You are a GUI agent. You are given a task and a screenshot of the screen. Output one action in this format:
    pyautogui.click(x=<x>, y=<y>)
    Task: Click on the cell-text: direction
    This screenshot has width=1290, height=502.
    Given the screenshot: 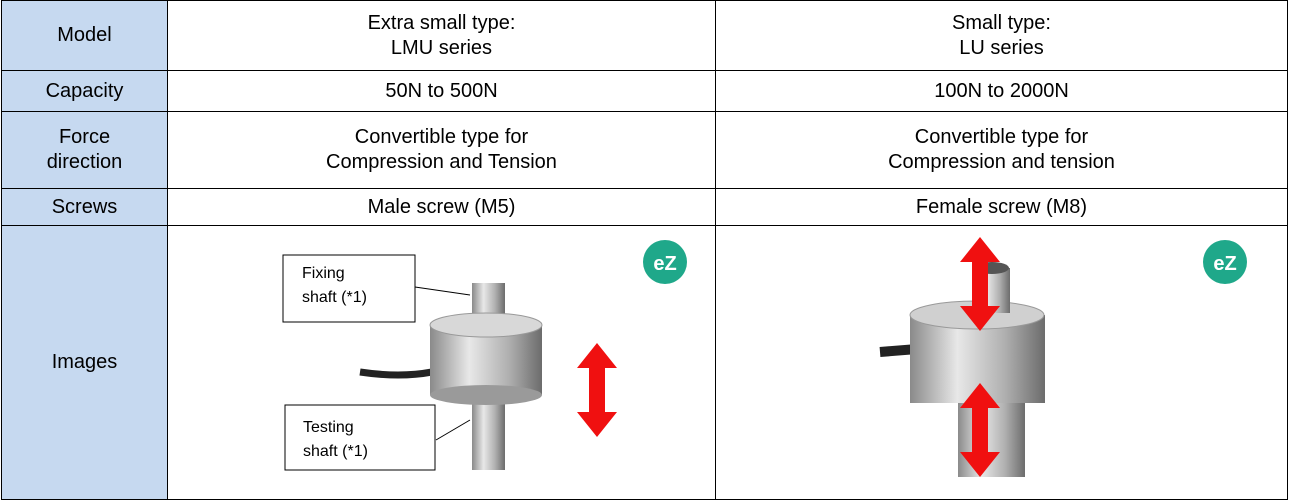 What is the action you would take?
    pyautogui.click(x=84, y=162)
    